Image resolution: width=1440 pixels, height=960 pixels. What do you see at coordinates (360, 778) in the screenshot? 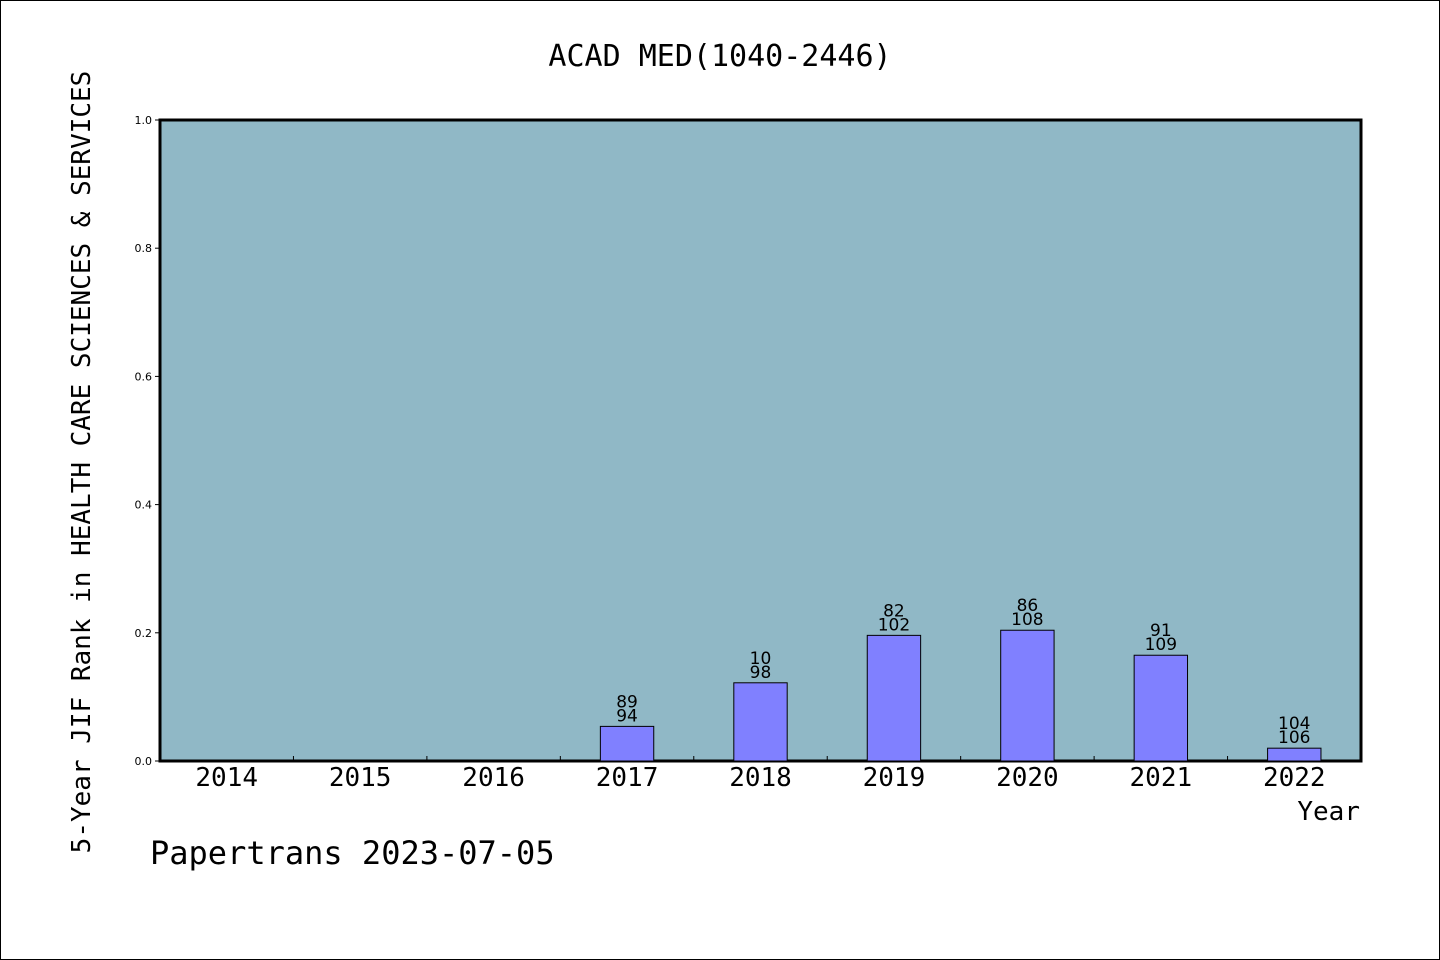
I see `x-tick-label: 2015` at bounding box center [360, 778].